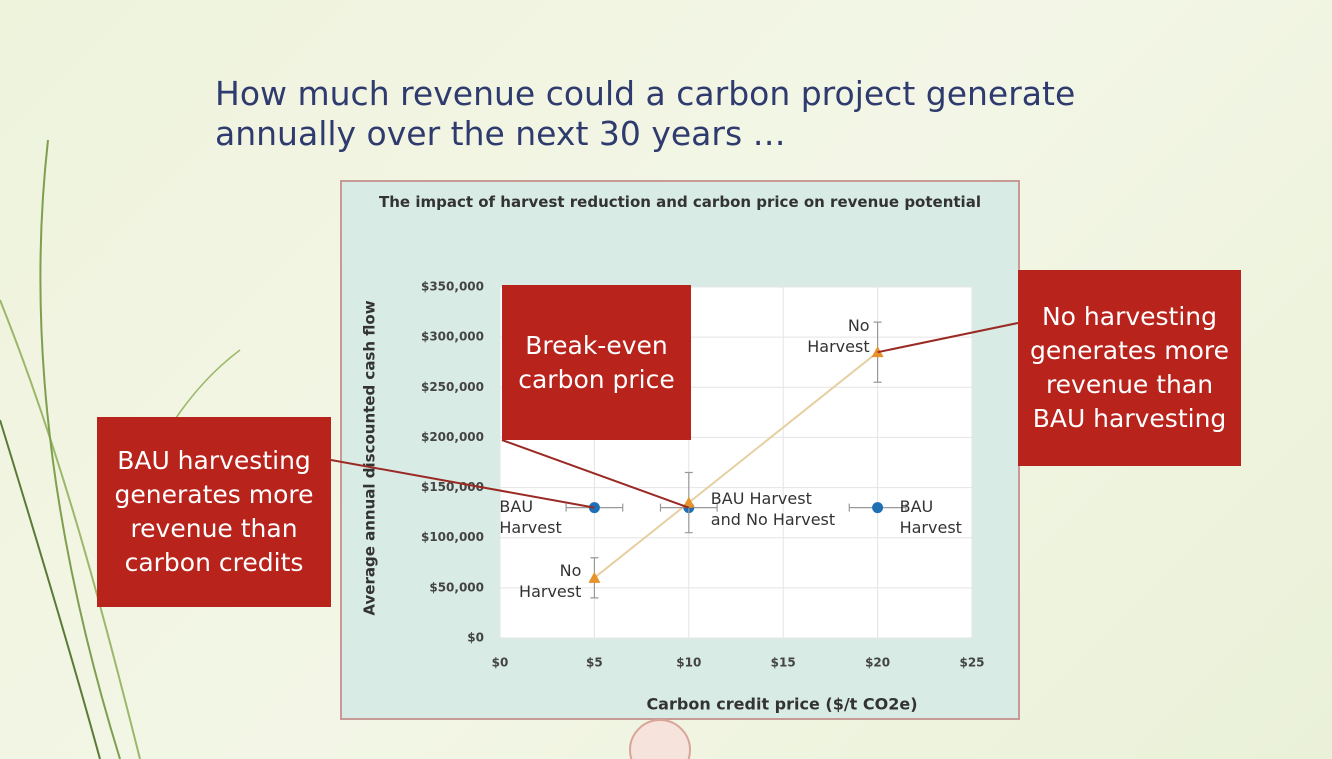  I want to click on point-label: BAU Harvest and No Harvest, so click(773, 508).